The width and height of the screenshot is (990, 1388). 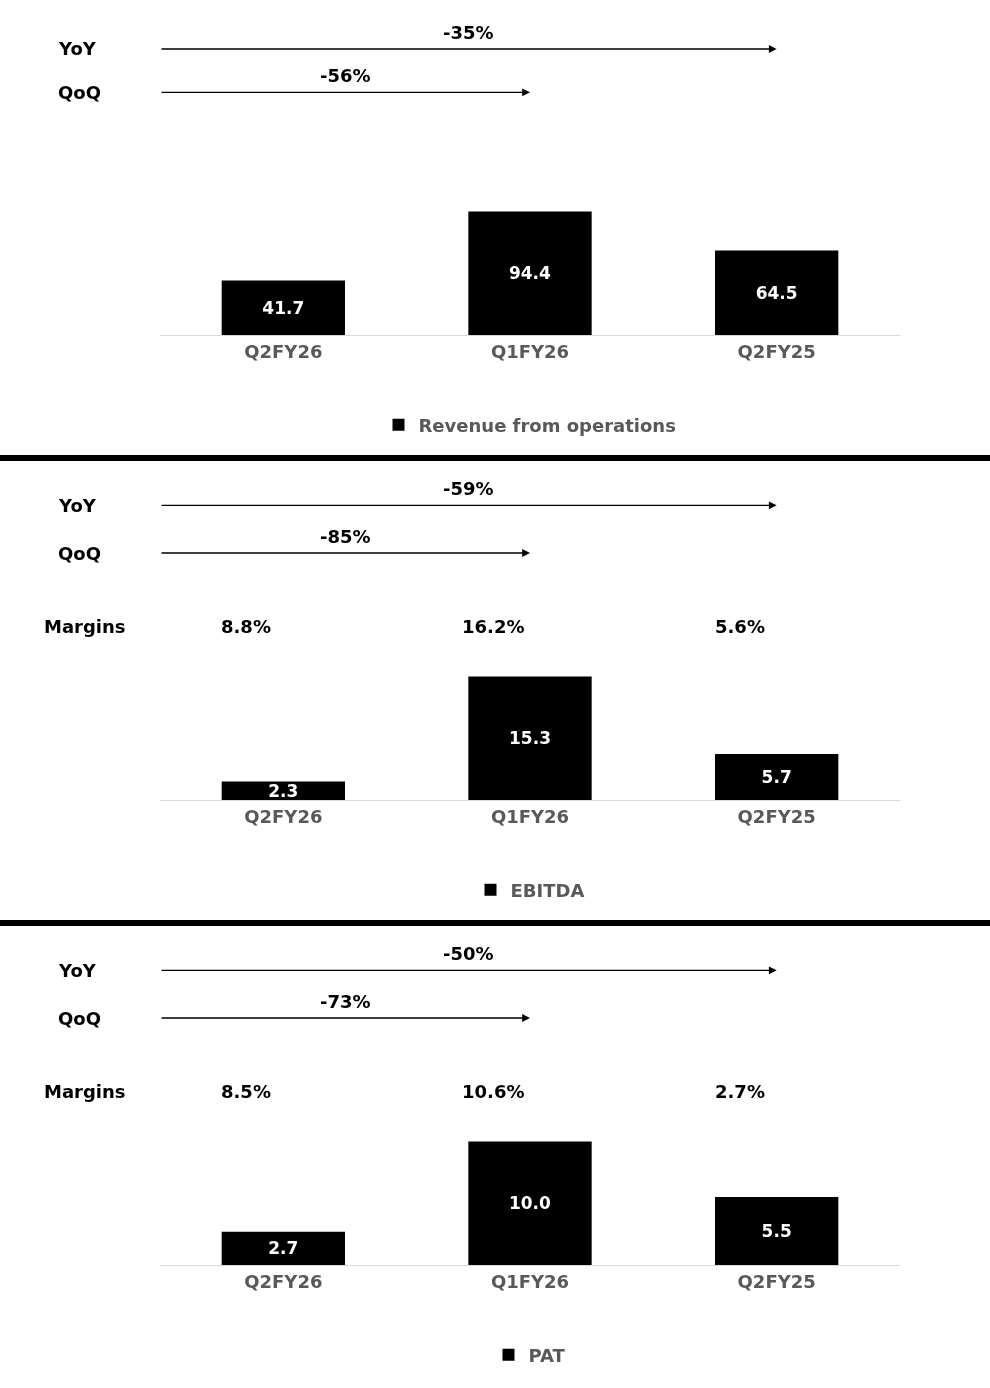 I want to click on text: 2.7%, so click(x=740, y=1091).